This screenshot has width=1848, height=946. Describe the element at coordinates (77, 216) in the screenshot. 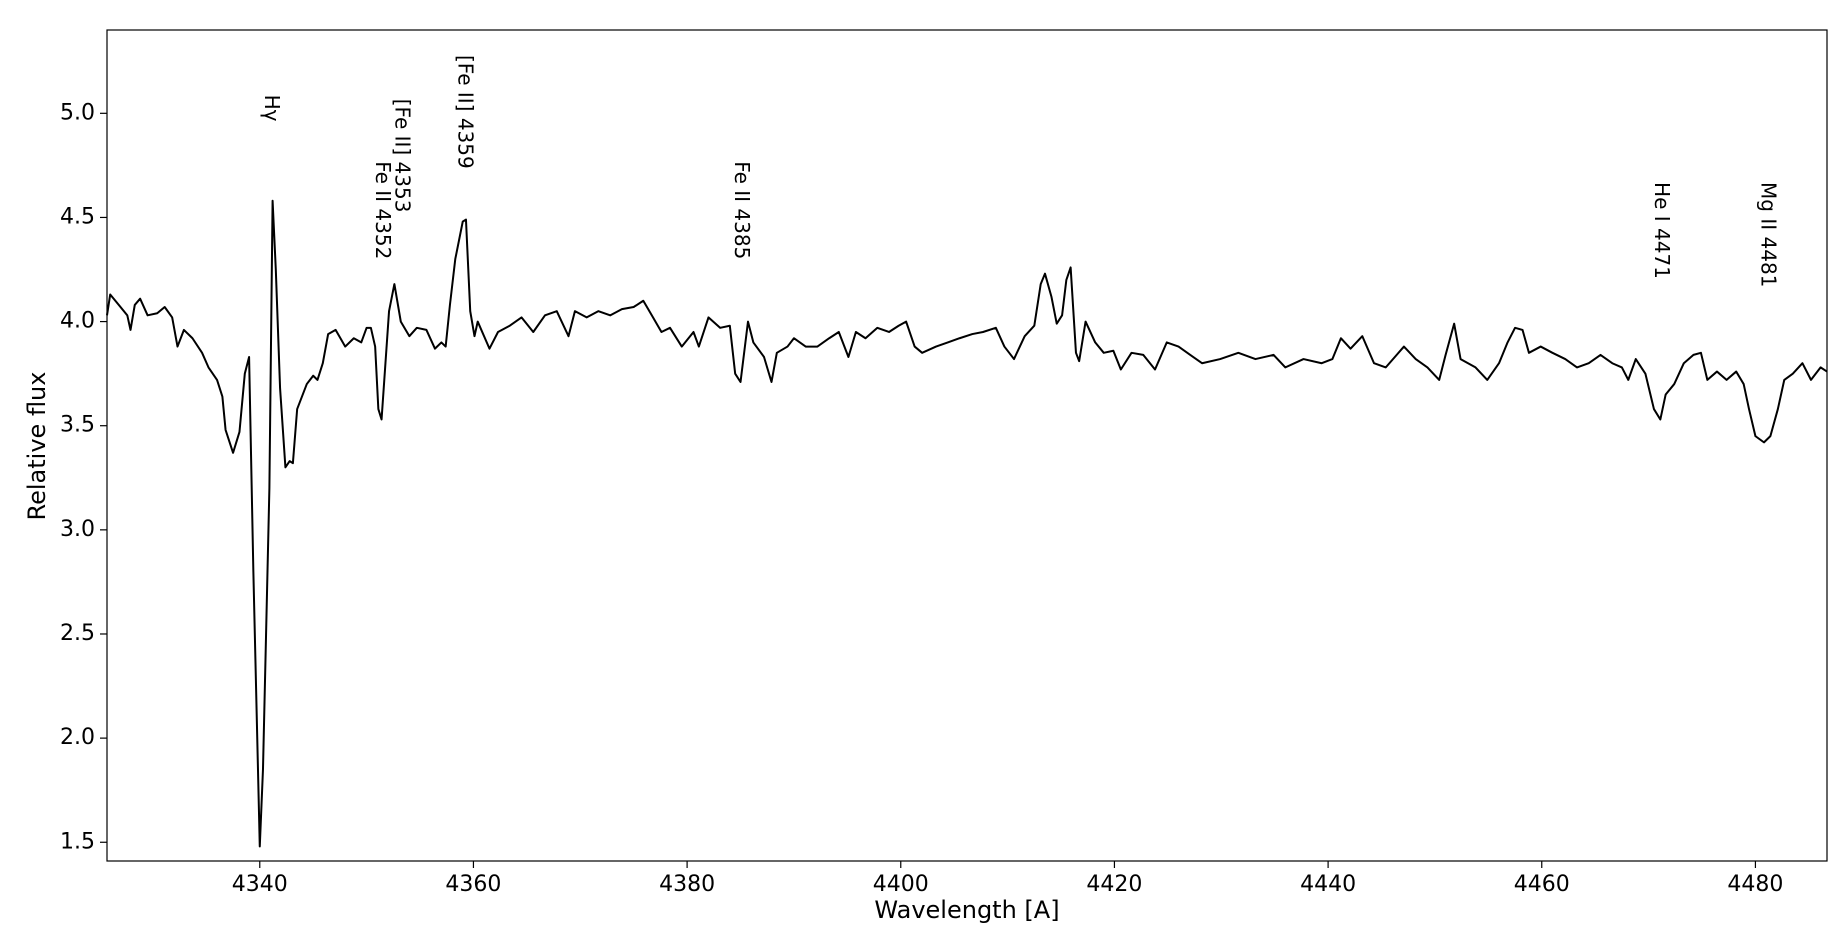

I see `y-tick-label: 4.5` at that location.